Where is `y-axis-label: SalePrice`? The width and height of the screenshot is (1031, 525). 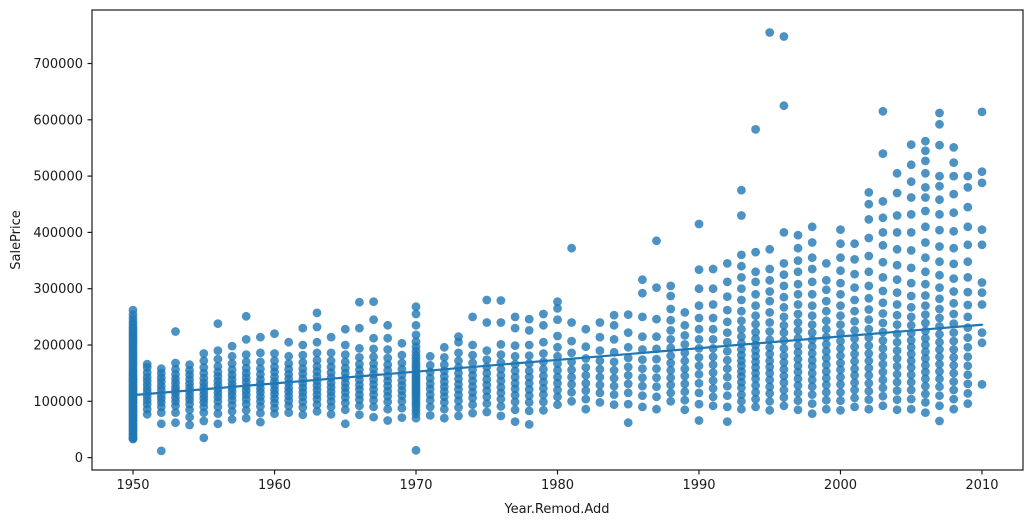 y-axis-label: SalePrice is located at coordinates (16, 240).